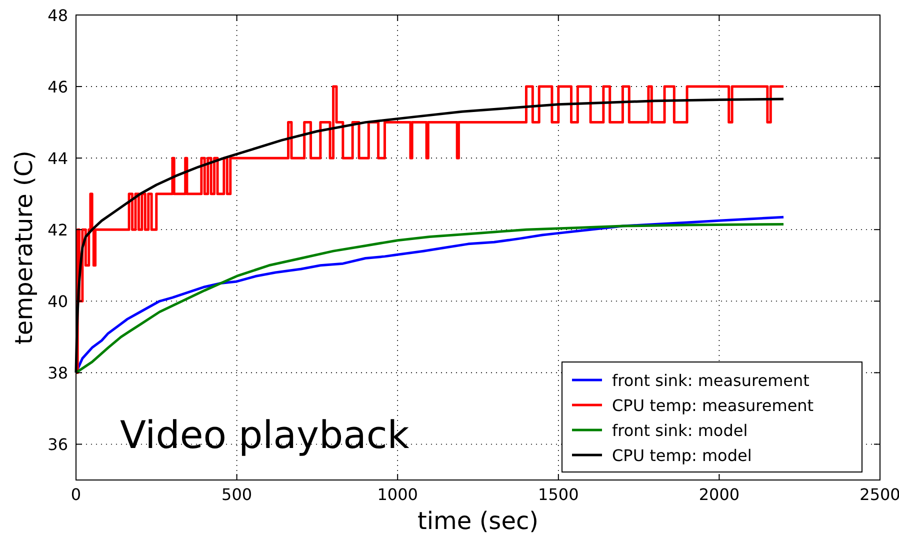 The width and height of the screenshot is (899, 535). I want to click on y-tick-label: 46, so click(58, 87).